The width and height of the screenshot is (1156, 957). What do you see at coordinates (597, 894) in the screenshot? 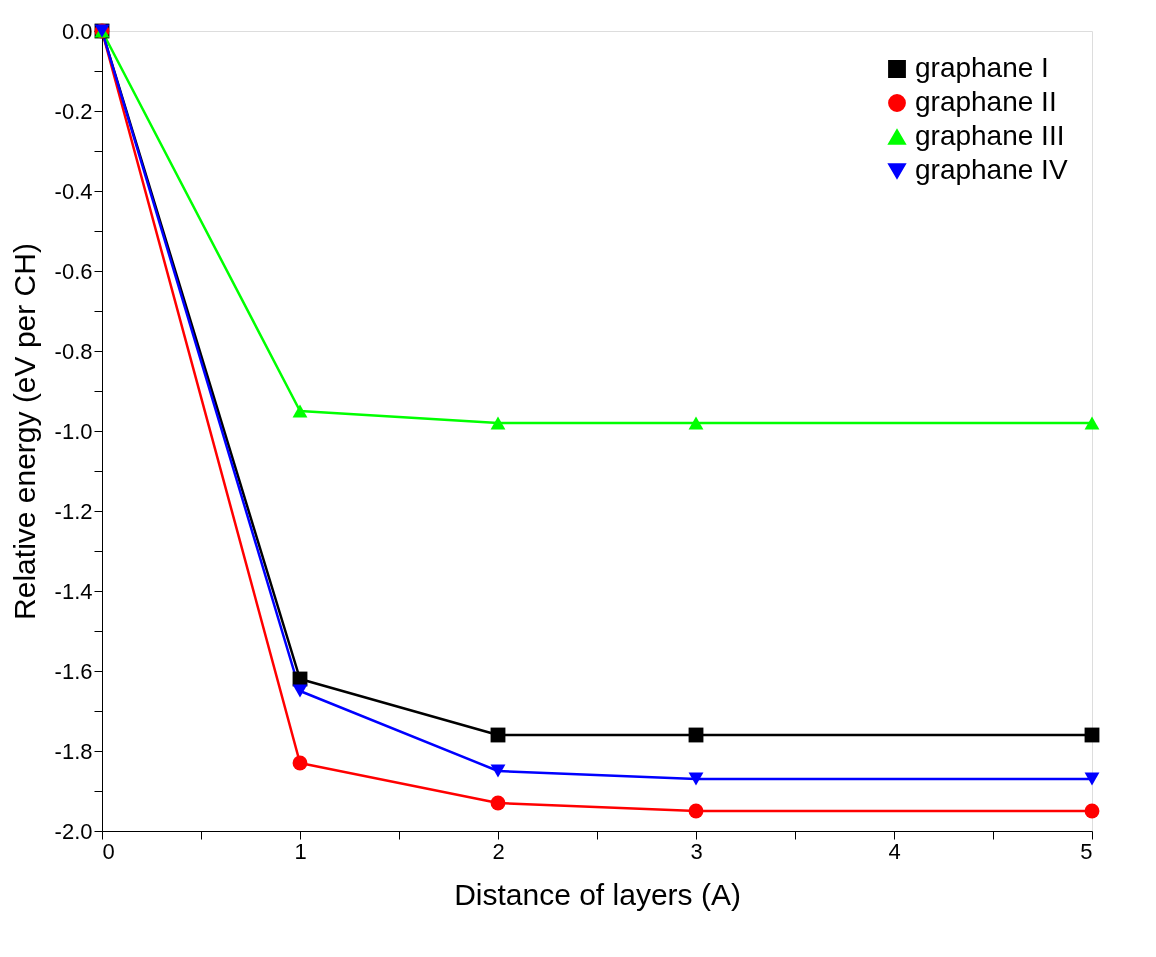
I see `x-axis-title: Distance of layers (A)` at bounding box center [597, 894].